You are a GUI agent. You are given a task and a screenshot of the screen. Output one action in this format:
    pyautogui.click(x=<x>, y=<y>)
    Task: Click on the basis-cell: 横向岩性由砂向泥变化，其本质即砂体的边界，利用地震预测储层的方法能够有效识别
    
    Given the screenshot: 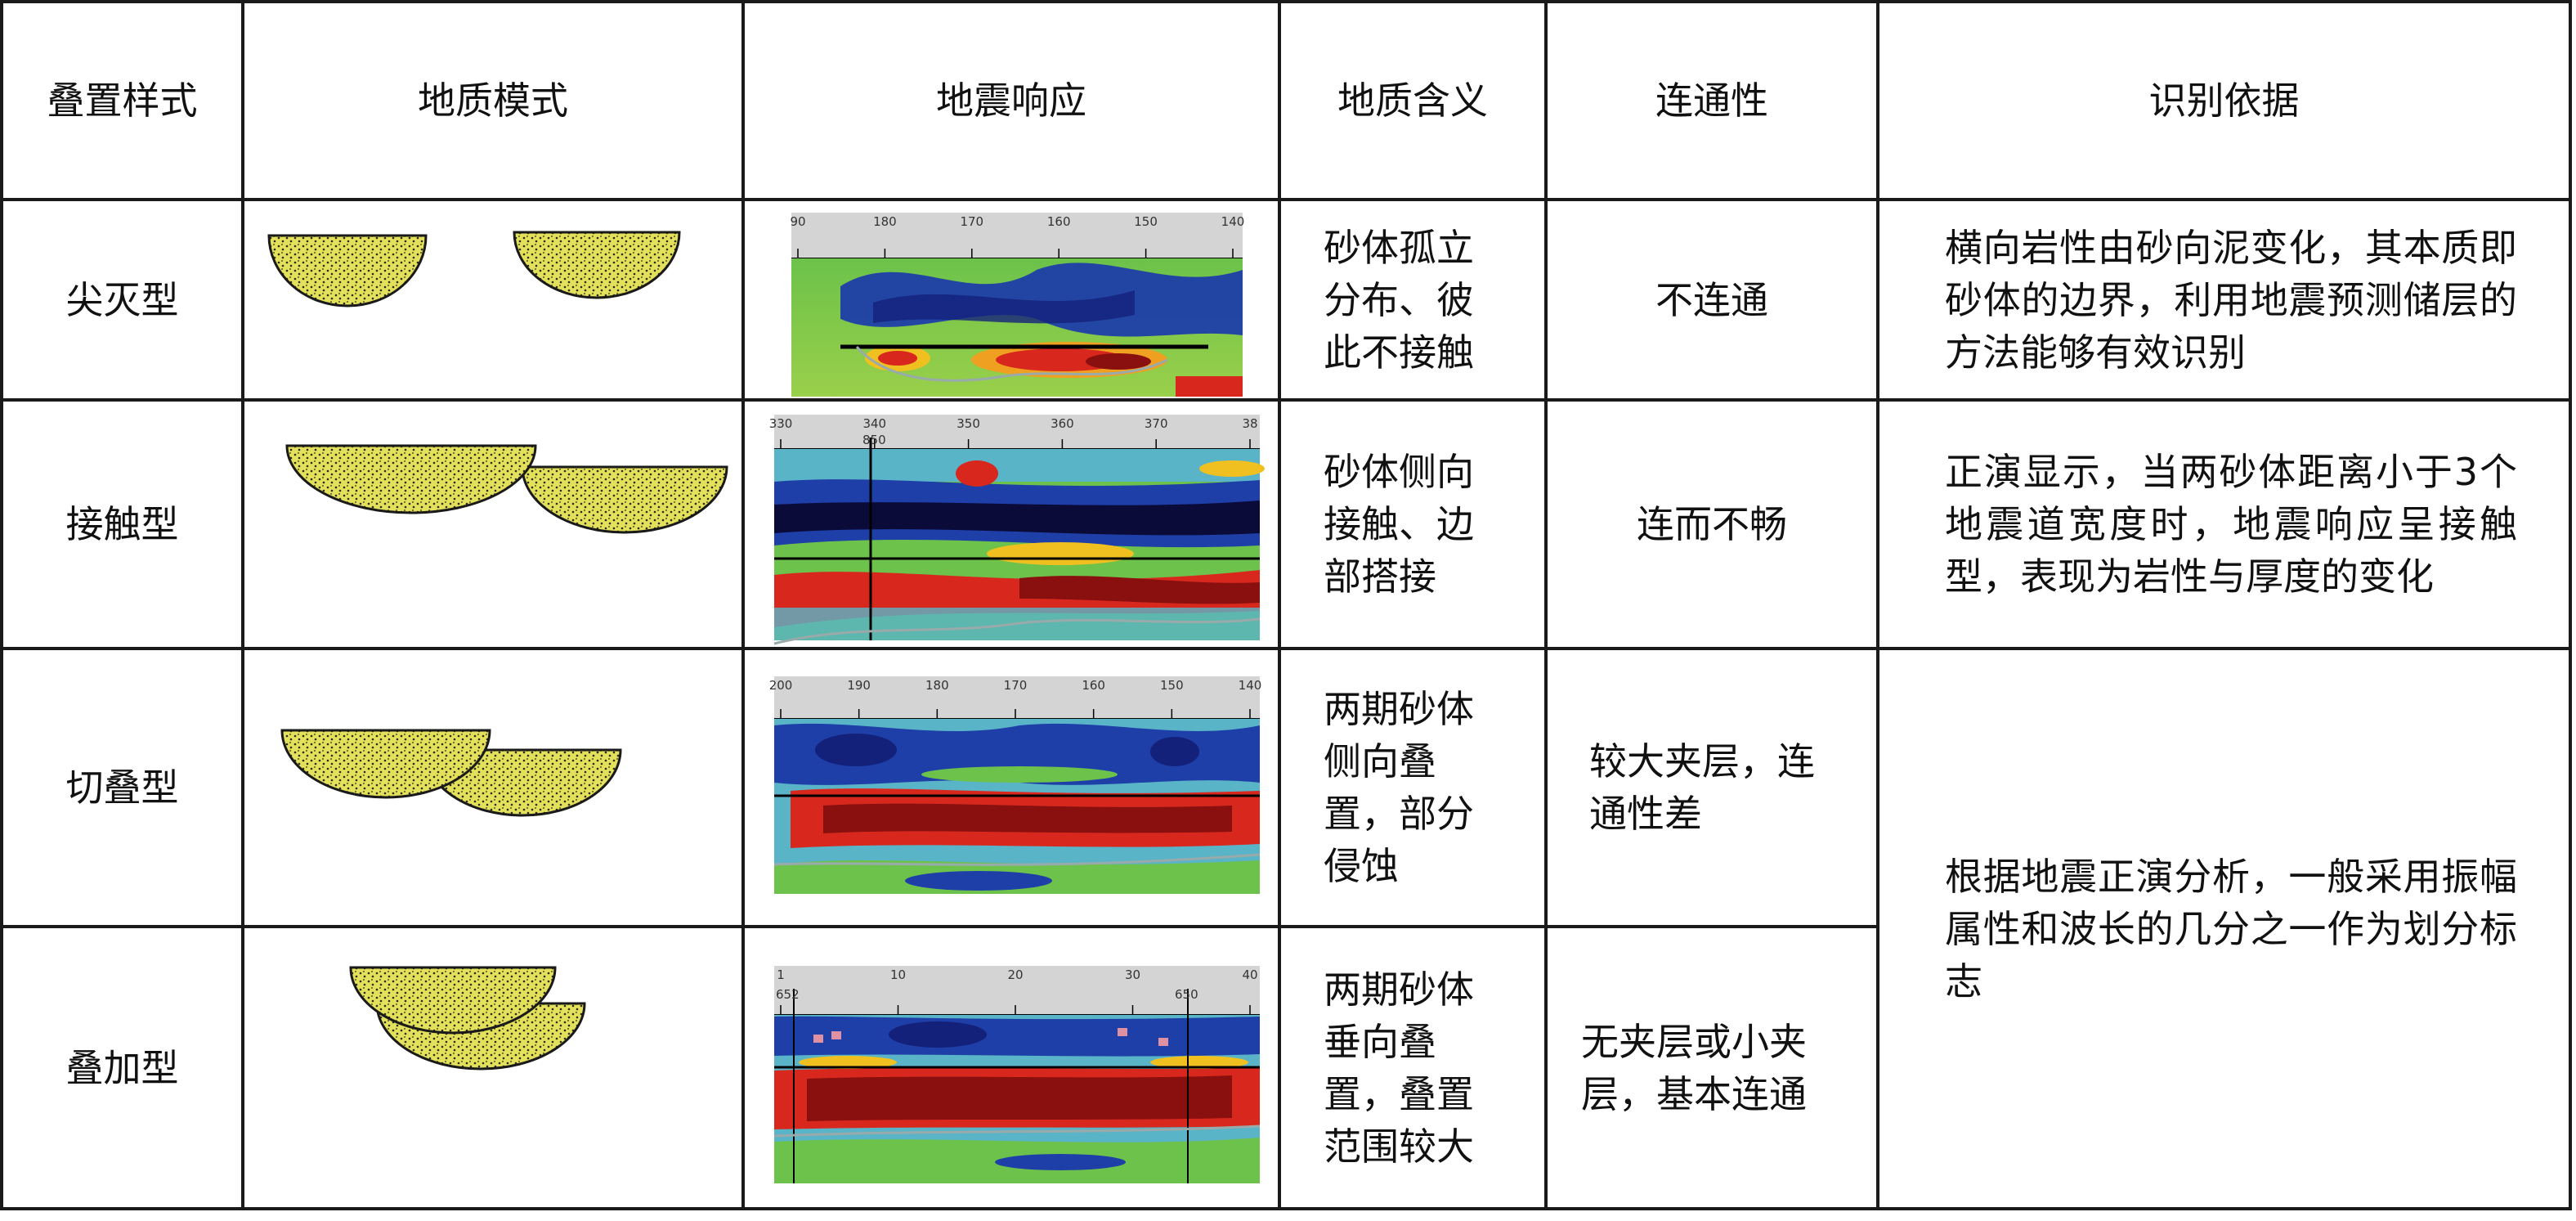 What is the action you would take?
    pyautogui.click(x=2224, y=300)
    